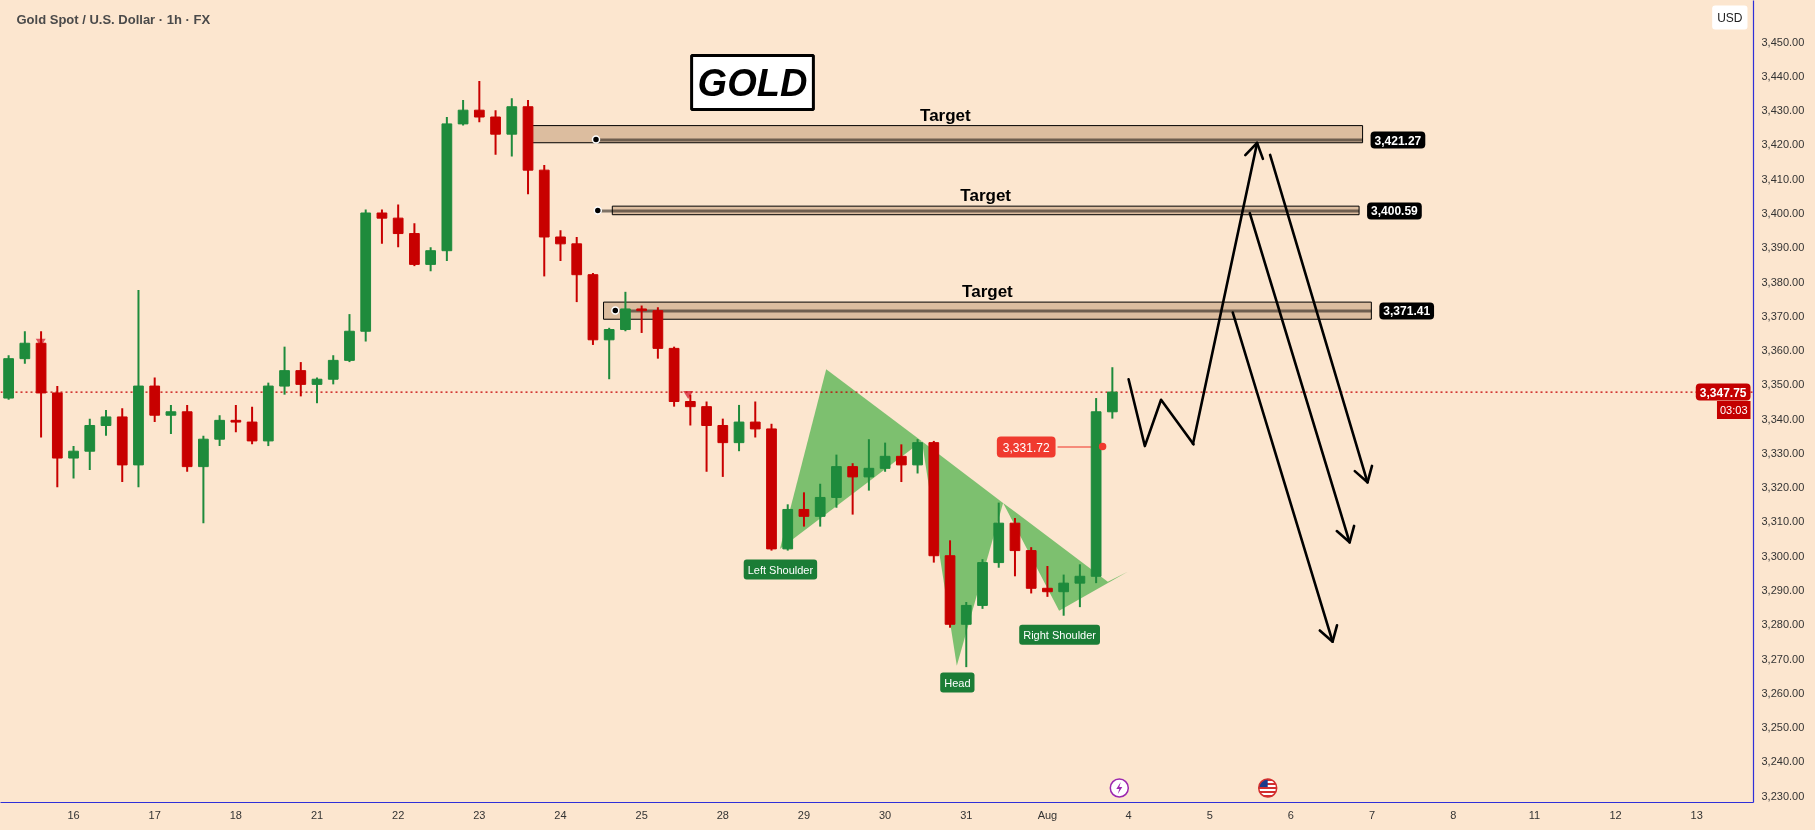  Describe the element at coordinates (1398, 140) in the screenshot. I see `ref-line-label: 3,421.27` at that location.